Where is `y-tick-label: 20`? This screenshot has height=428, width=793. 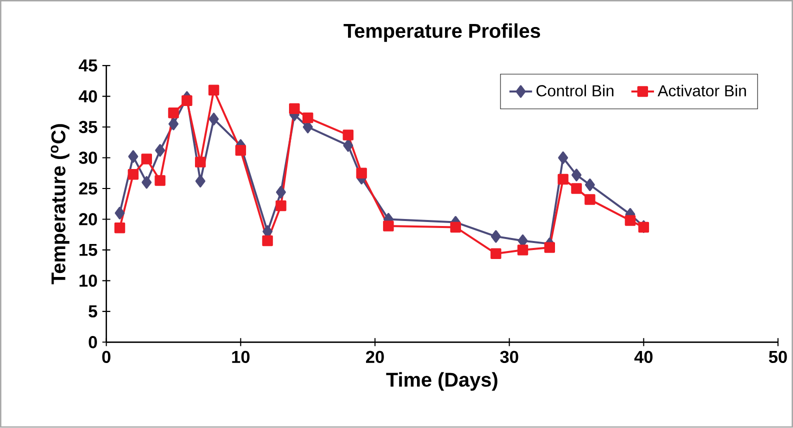 y-tick-label: 20 is located at coordinates (88, 219).